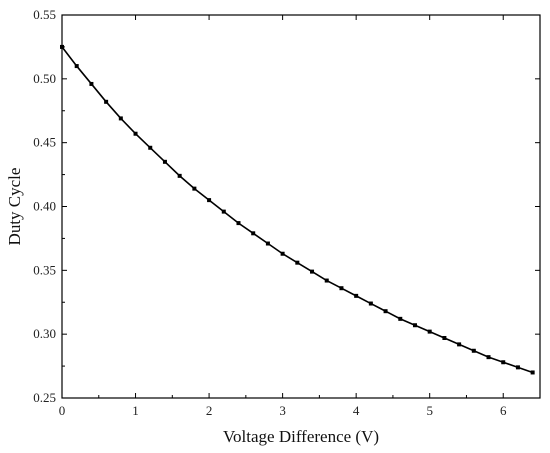  I want to click on x-tick-label: 2, so click(209, 410).